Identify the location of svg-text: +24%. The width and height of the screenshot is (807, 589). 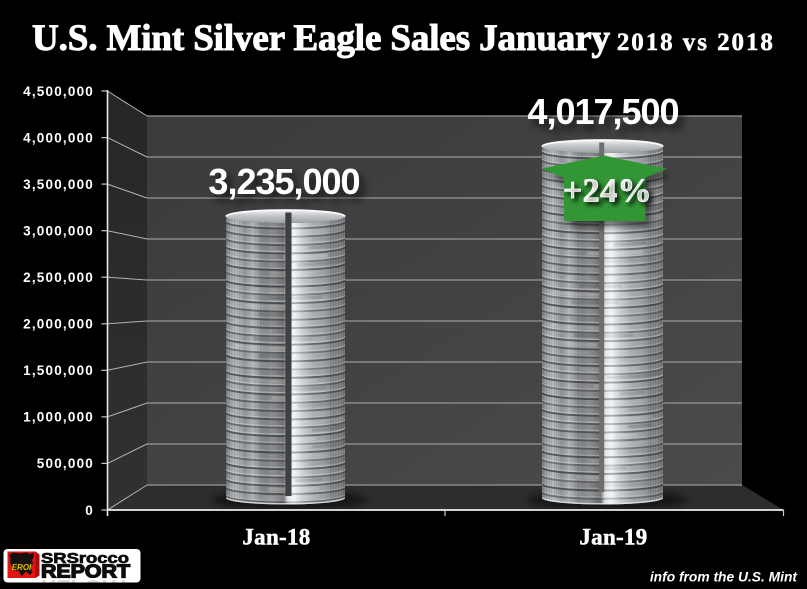
(607, 191).